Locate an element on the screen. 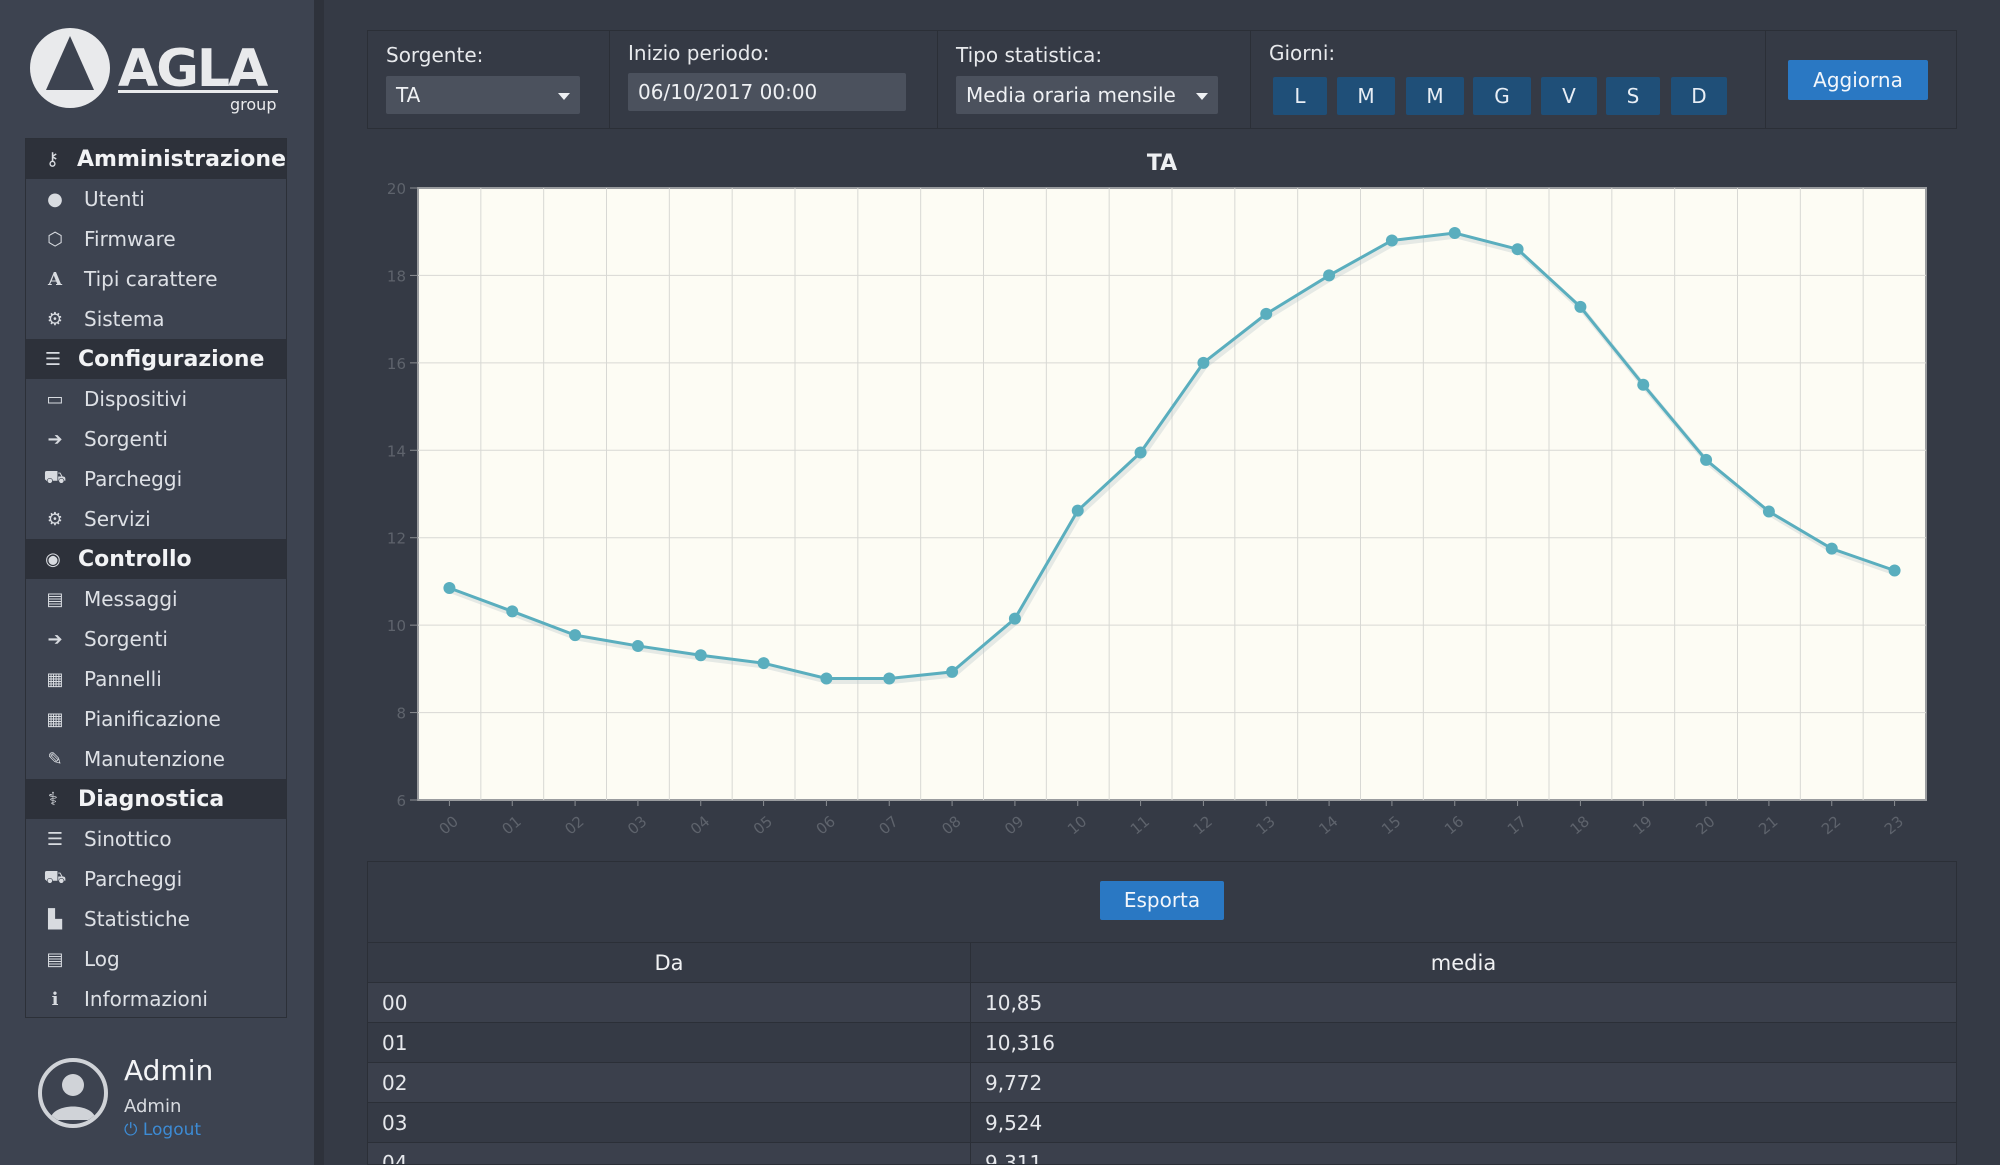 The height and width of the screenshot is (1165, 2000). sign-in-icon: ➔ is located at coordinates (55, 439).